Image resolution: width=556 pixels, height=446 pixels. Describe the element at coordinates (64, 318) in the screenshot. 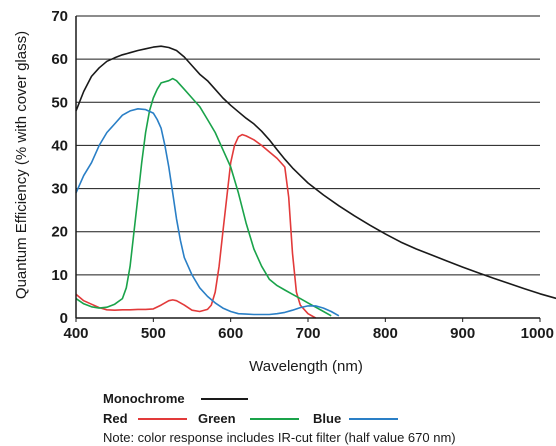

I see `y-tick-label-0: 0` at that location.